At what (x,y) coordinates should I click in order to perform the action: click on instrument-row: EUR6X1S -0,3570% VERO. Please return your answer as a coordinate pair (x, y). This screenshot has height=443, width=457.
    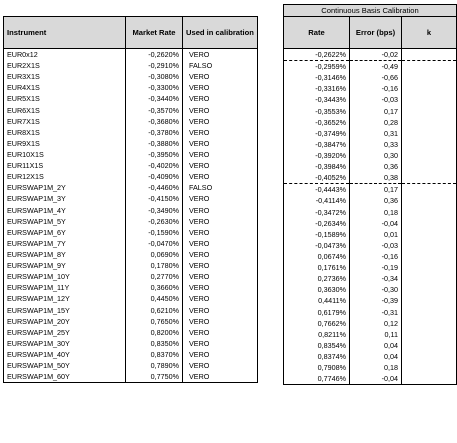
    Looking at the image, I should click on (131, 110).